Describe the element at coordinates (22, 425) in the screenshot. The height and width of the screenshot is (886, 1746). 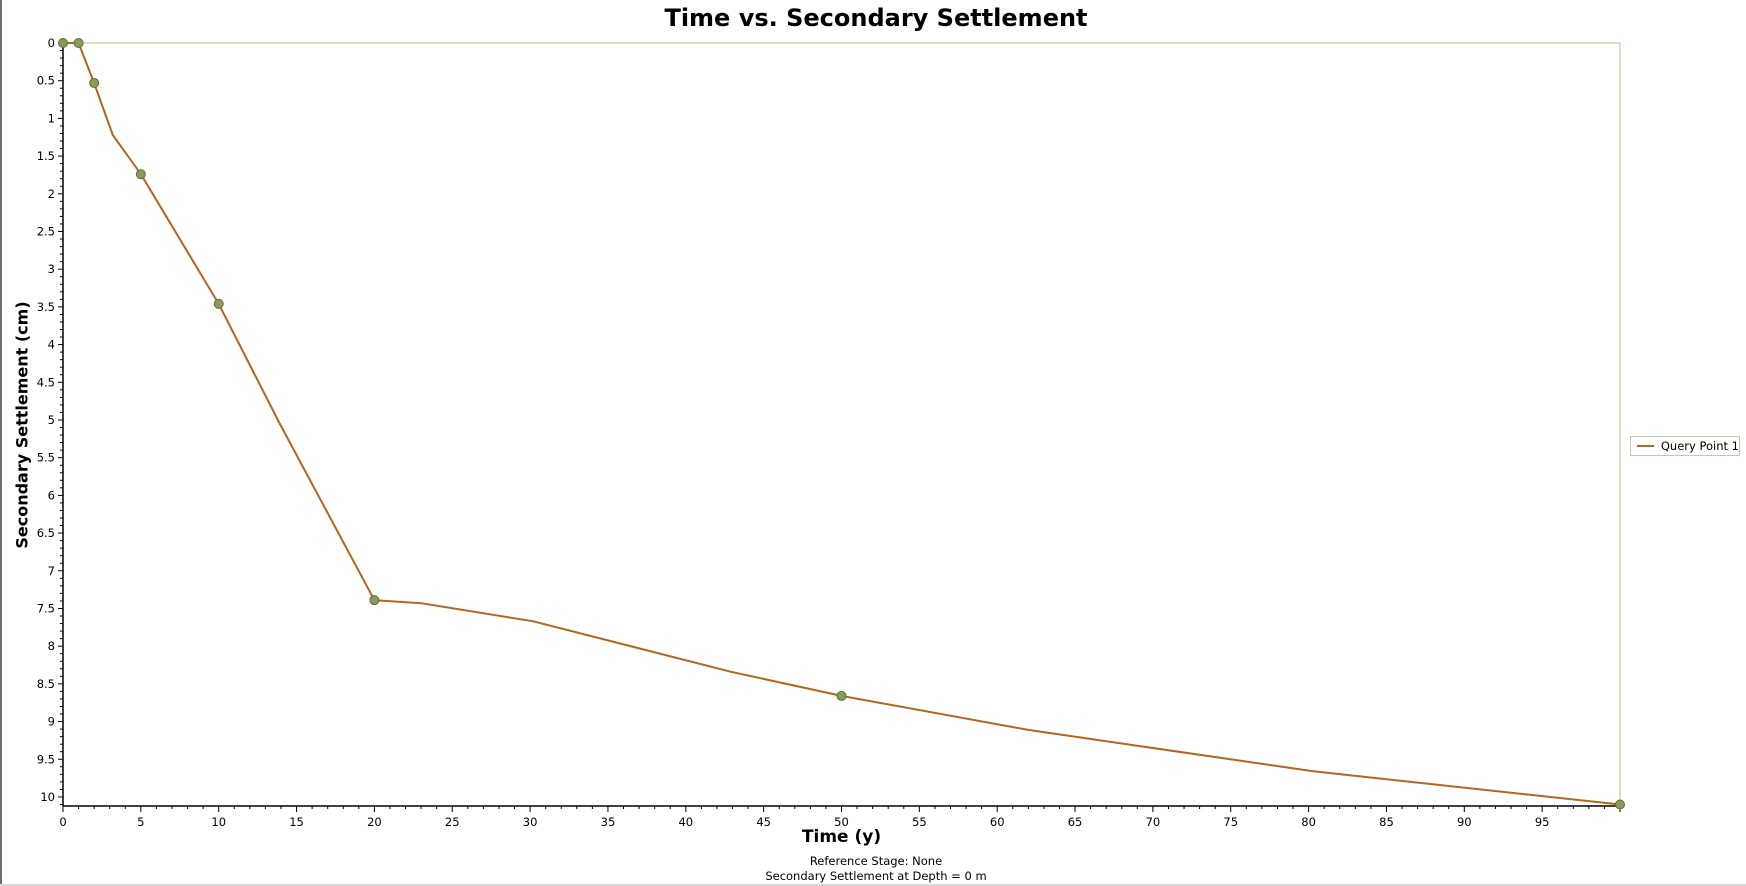
I see `y-axis-label: Secondary Settlement (cm)` at that location.